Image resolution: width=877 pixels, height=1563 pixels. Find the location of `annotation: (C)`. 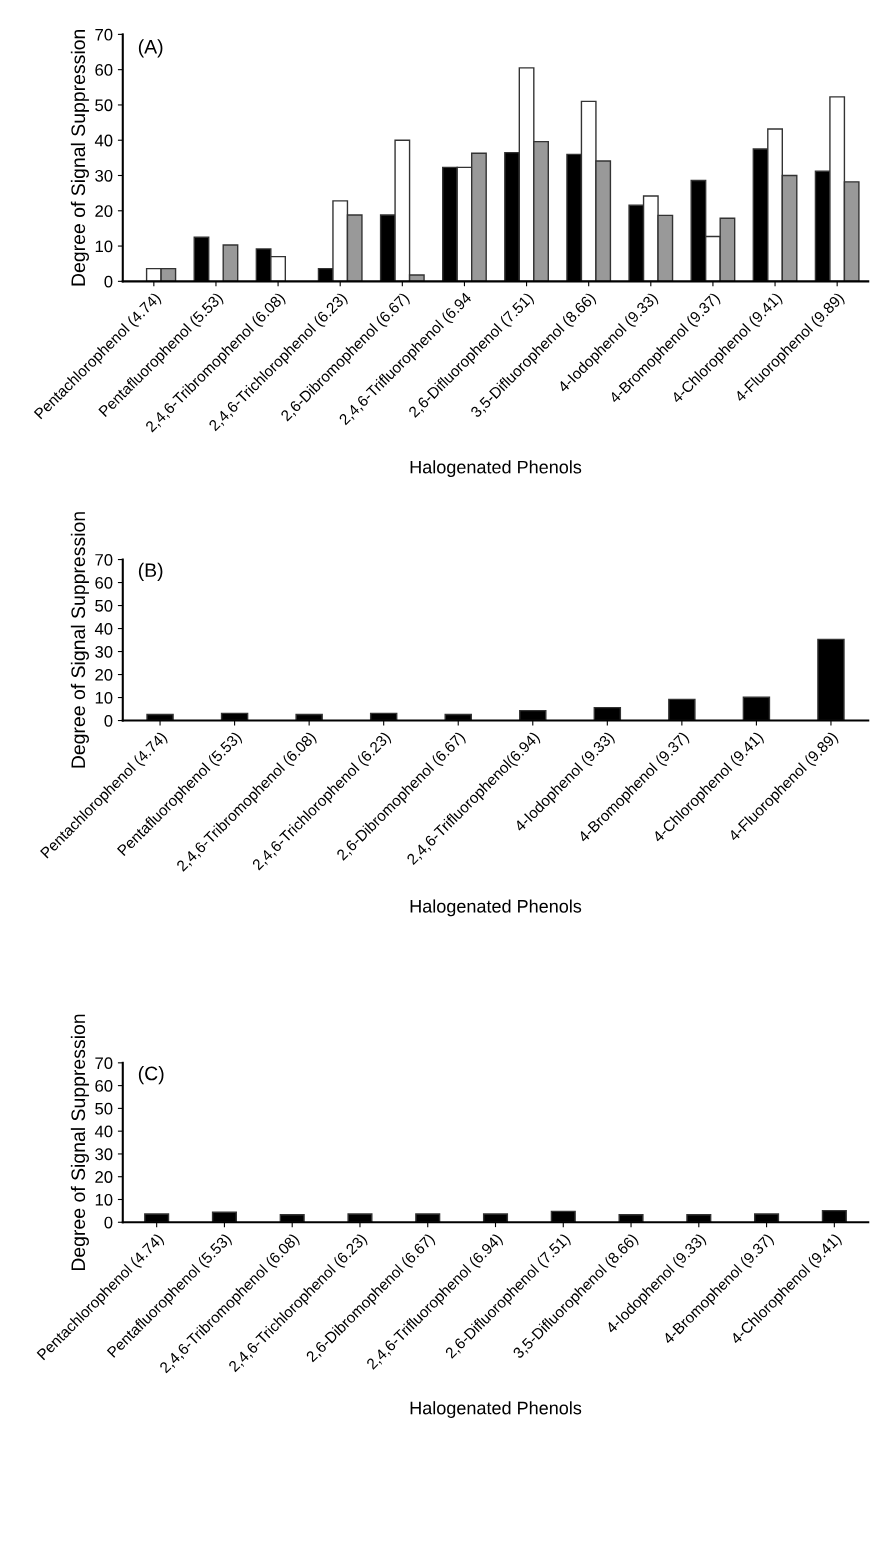

annotation: (C) is located at coordinates (151, 1075).